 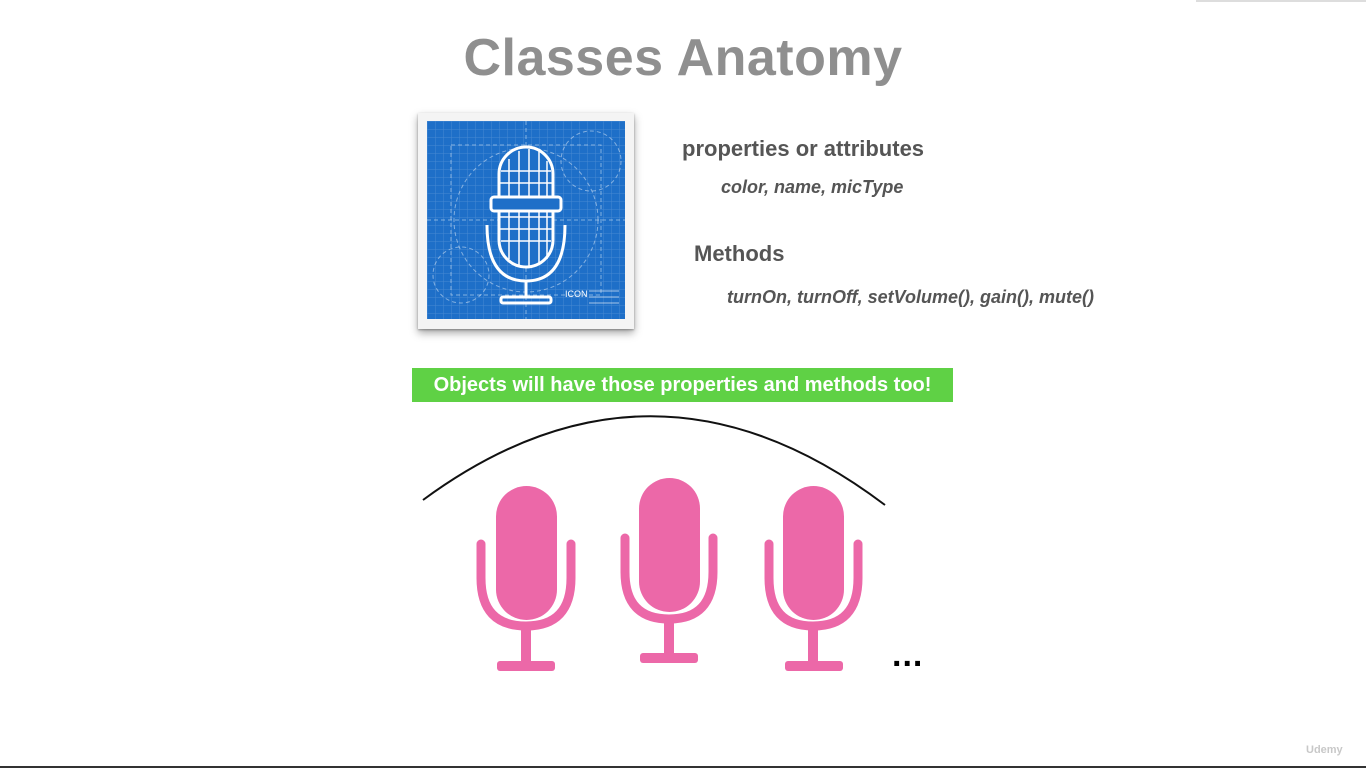 I want to click on properties-list: color, name, micType, so click(x=812, y=187).